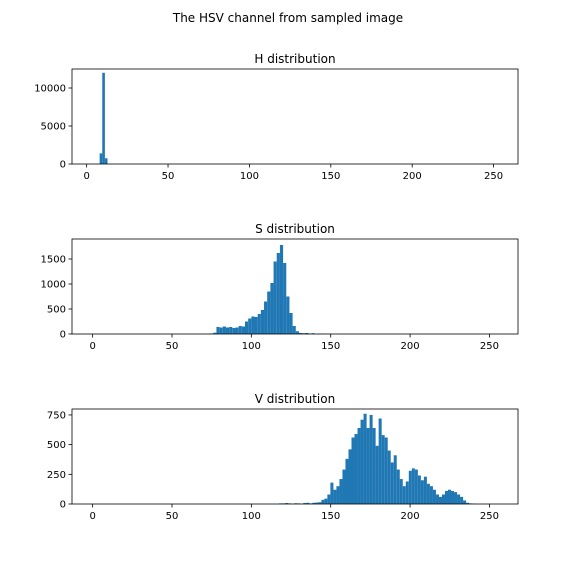 The height and width of the screenshot is (580, 576). Describe the element at coordinates (63, 335) in the screenshot. I see `s-ytick-label-0: 0` at that location.